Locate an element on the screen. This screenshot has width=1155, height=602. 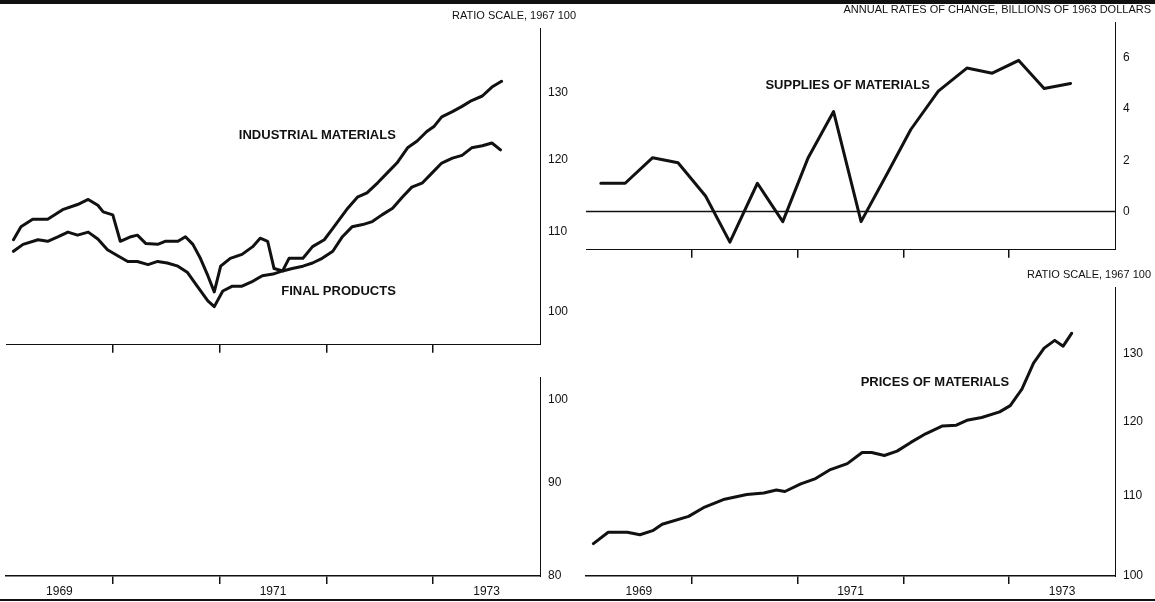
y-tick-label: 90 is located at coordinates (555, 482).